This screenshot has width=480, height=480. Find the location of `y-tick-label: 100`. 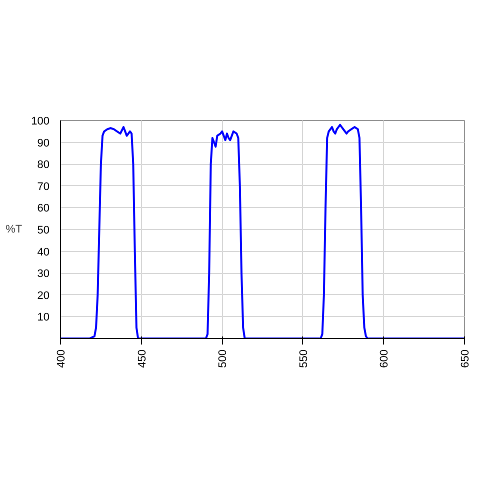

y-tick-label: 100 is located at coordinates (40, 122).